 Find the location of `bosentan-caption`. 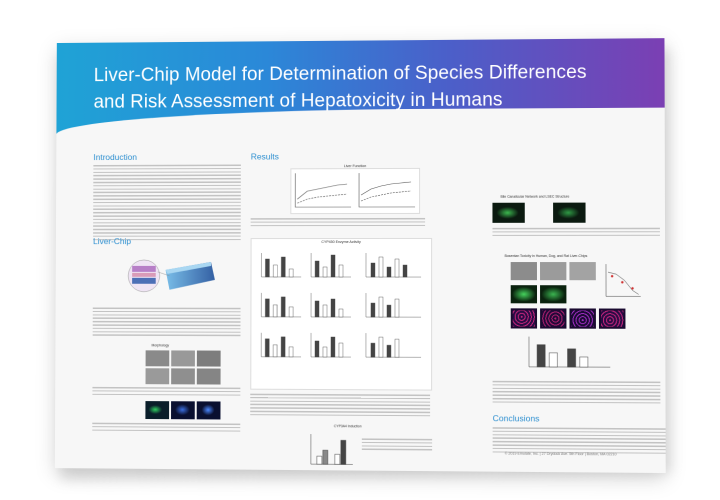

bosentan-caption is located at coordinates (576, 393).